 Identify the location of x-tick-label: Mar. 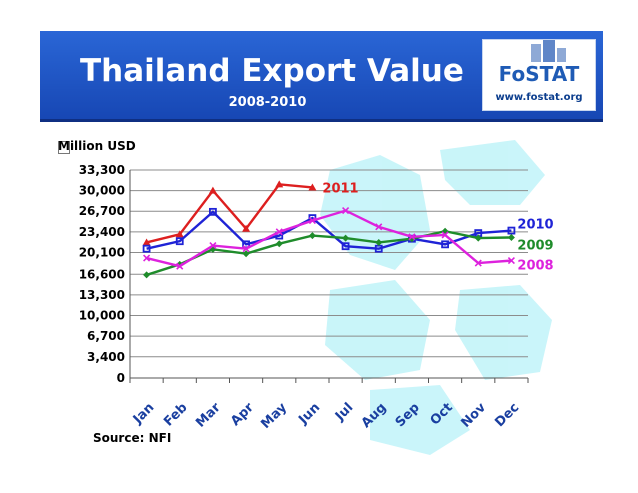
(208, 415).